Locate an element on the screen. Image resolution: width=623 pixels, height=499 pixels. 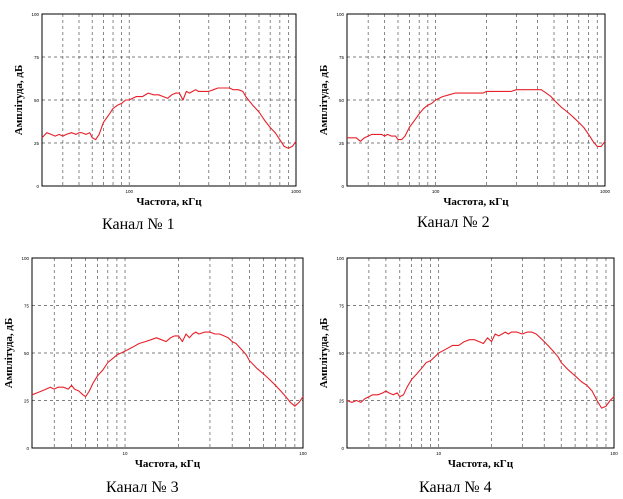
panel-caption-4: Канал № 4 is located at coordinates (455, 487).